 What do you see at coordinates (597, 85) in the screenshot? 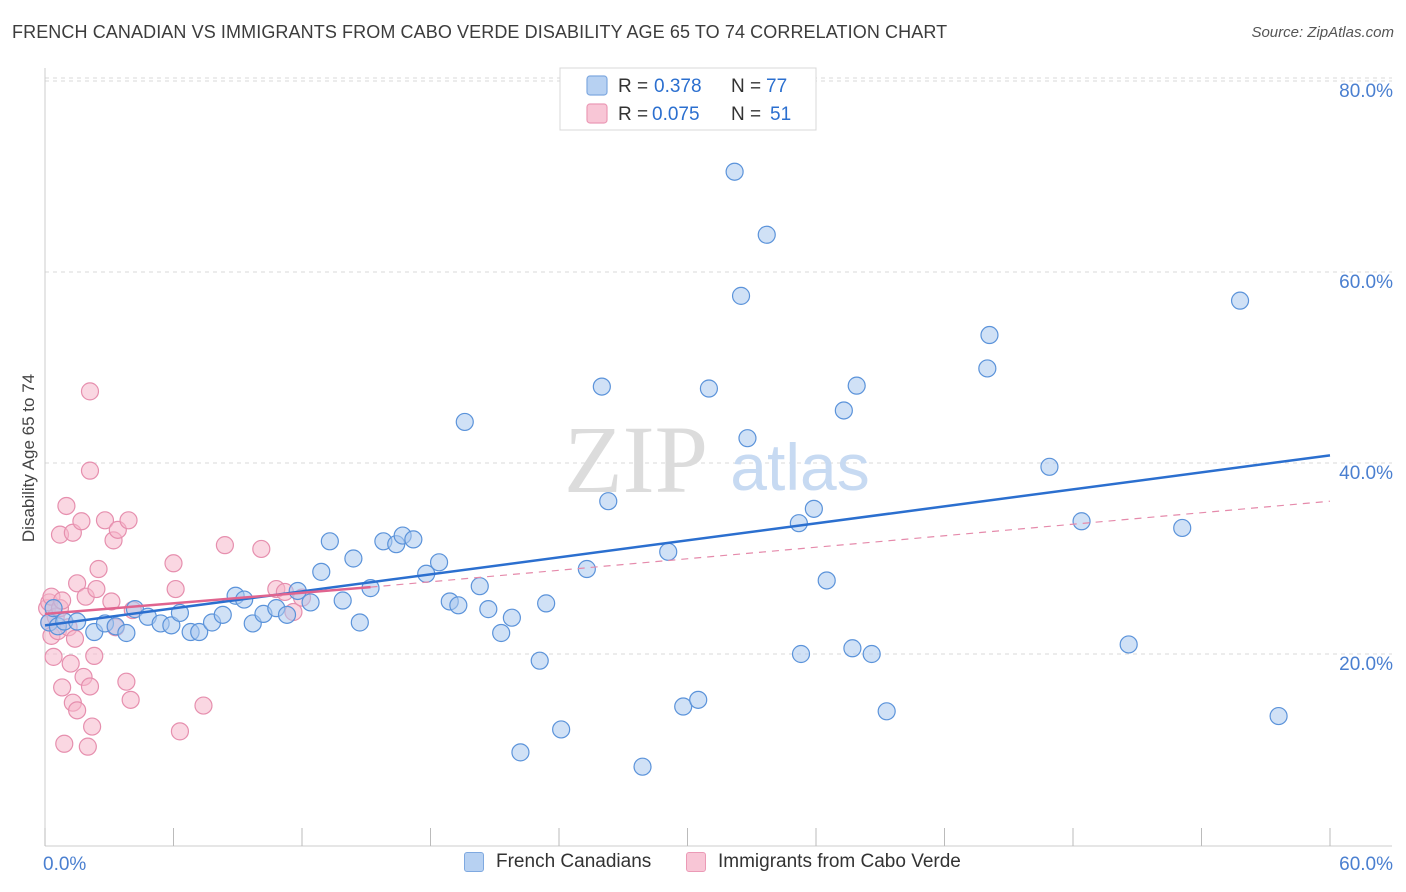
I see `legend-swatch-blue` at bounding box center [597, 85].